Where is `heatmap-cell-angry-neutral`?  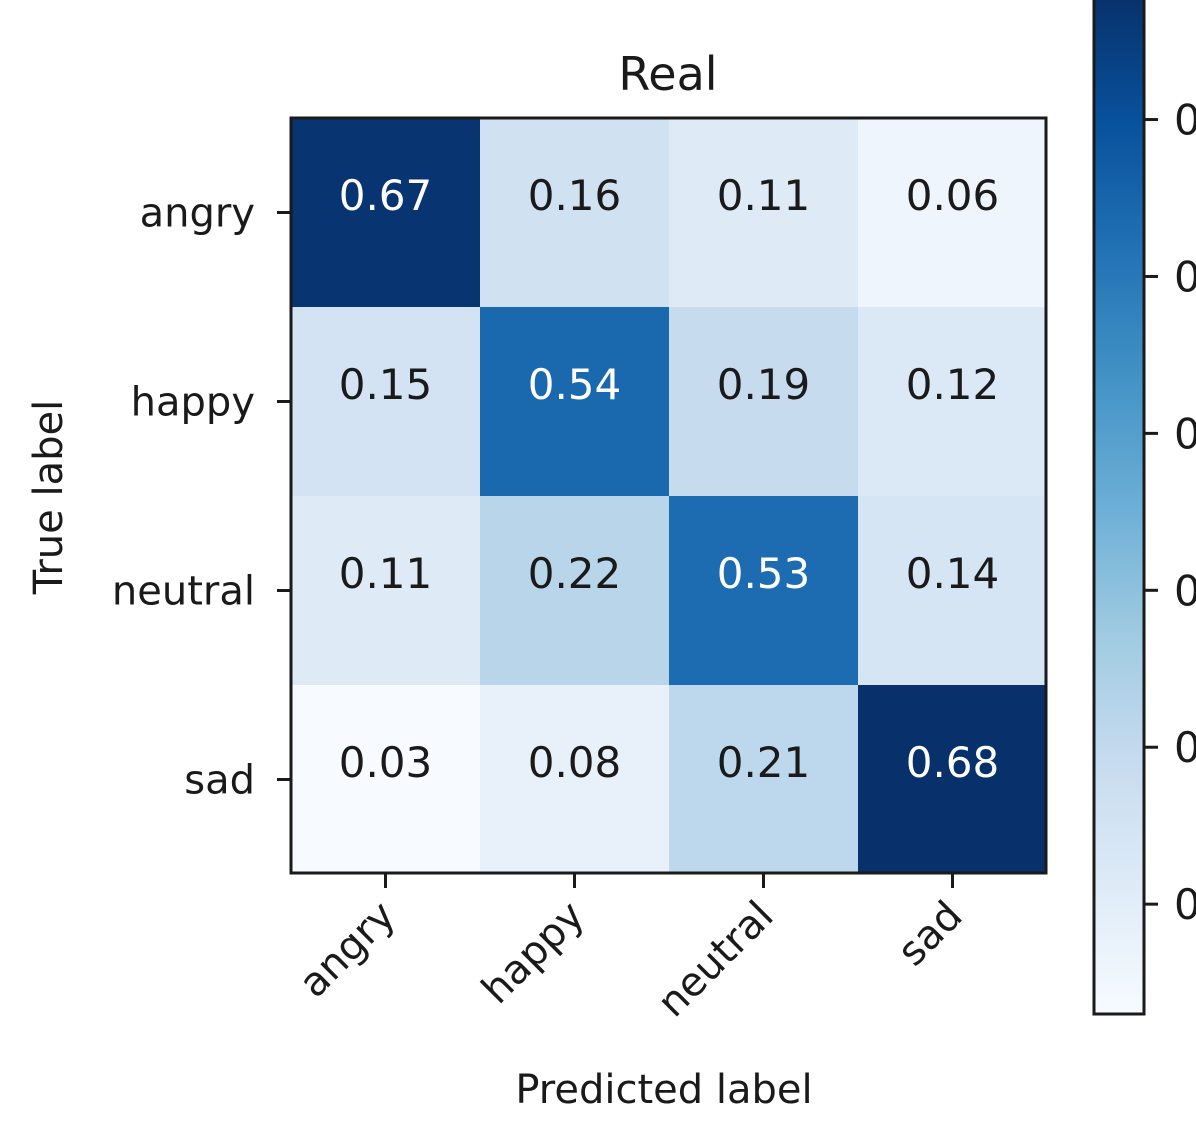
heatmap-cell-angry-neutral is located at coordinates (764, 213).